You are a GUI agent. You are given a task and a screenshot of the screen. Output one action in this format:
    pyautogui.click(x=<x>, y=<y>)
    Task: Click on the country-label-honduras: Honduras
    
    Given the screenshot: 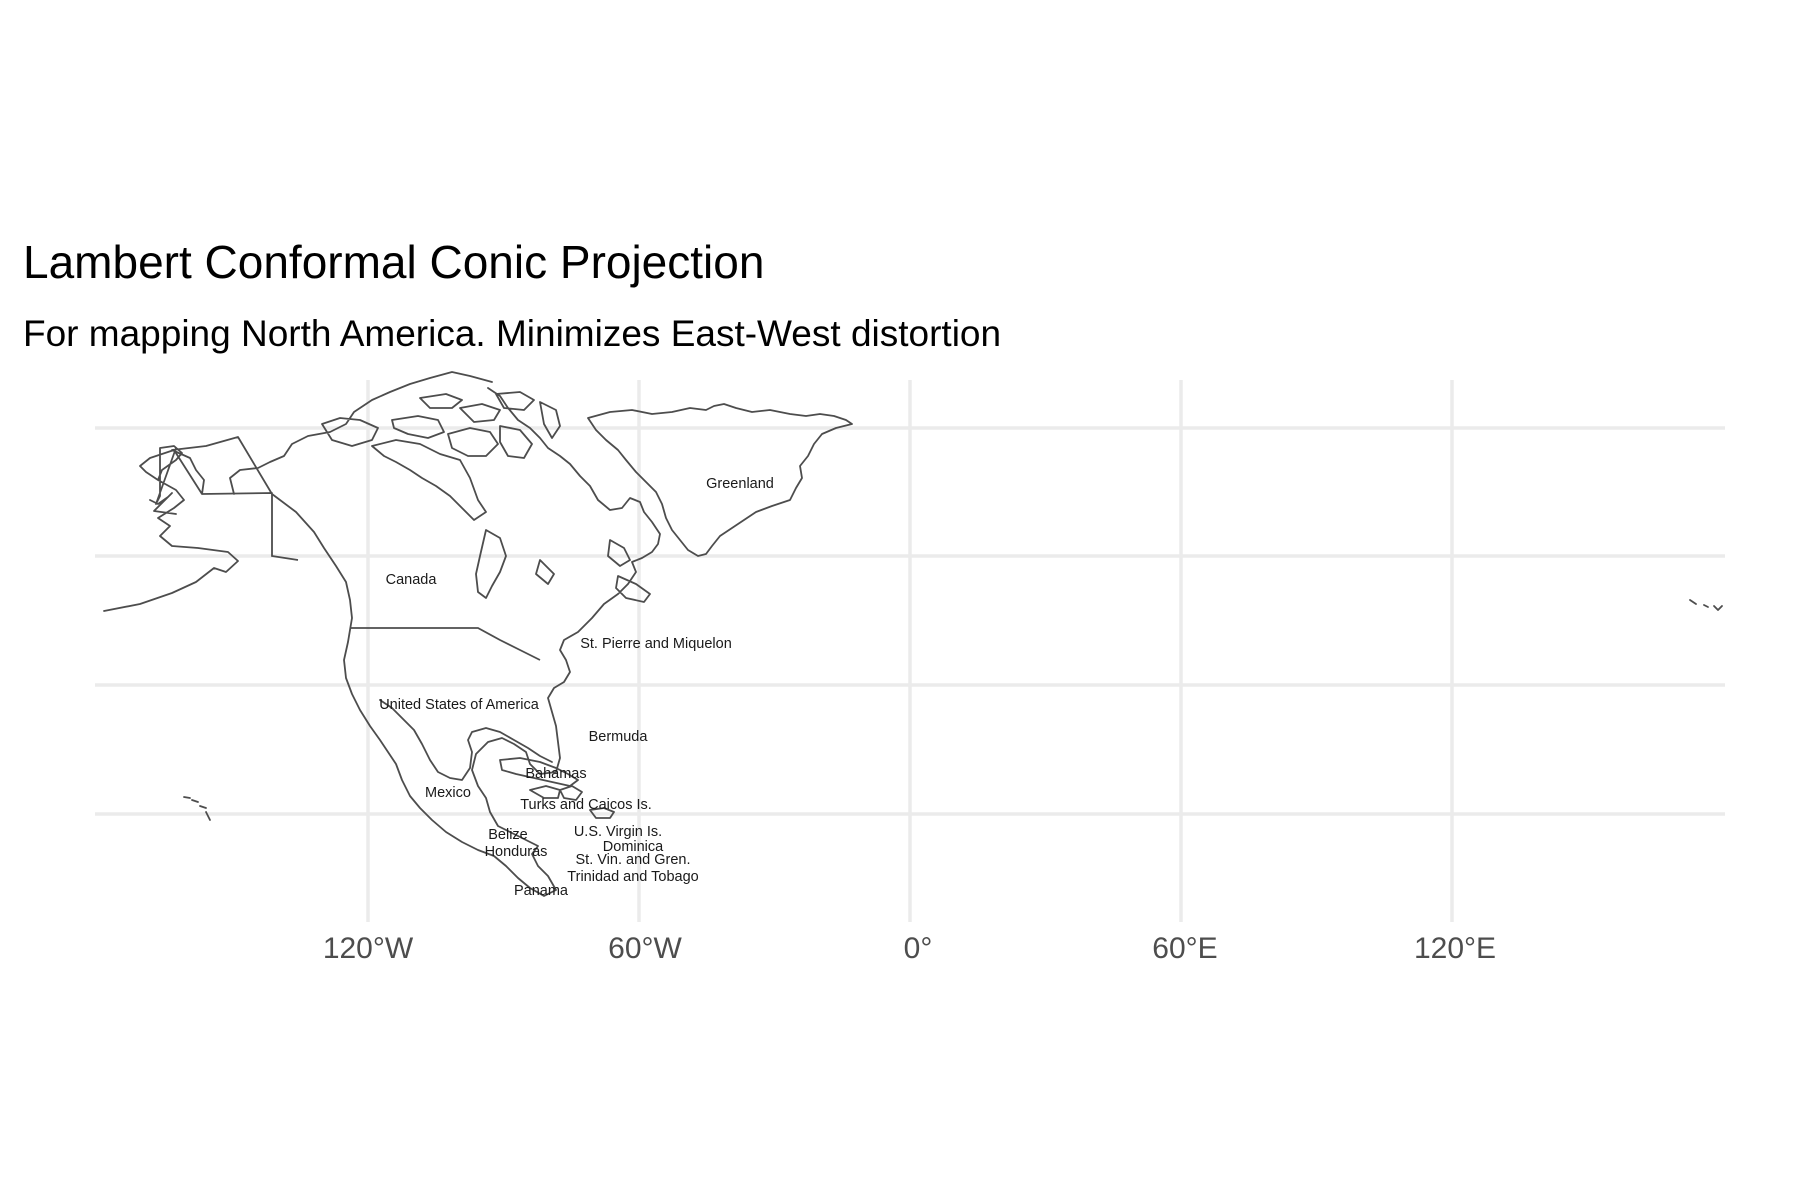 What is the action you would take?
    pyautogui.click(x=516, y=852)
    